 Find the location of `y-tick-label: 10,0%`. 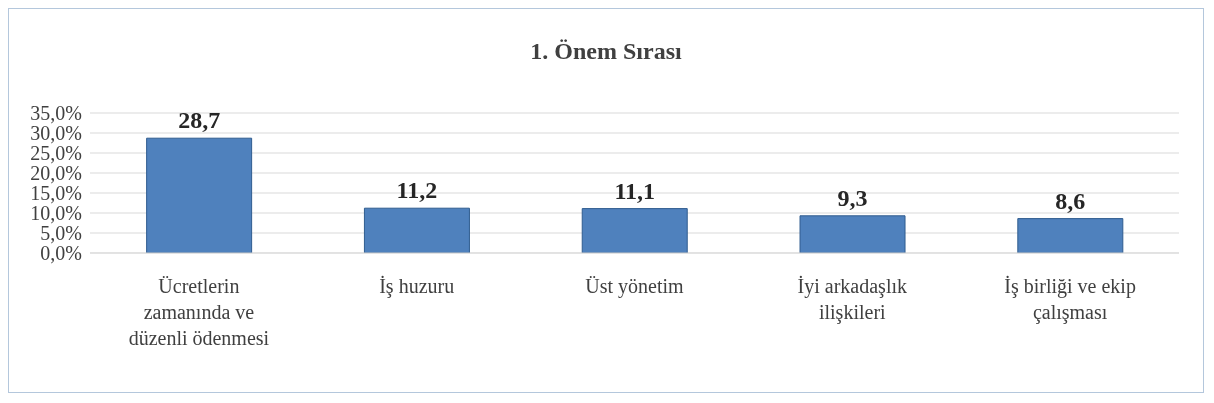

y-tick-label: 10,0% is located at coordinates (56, 213).